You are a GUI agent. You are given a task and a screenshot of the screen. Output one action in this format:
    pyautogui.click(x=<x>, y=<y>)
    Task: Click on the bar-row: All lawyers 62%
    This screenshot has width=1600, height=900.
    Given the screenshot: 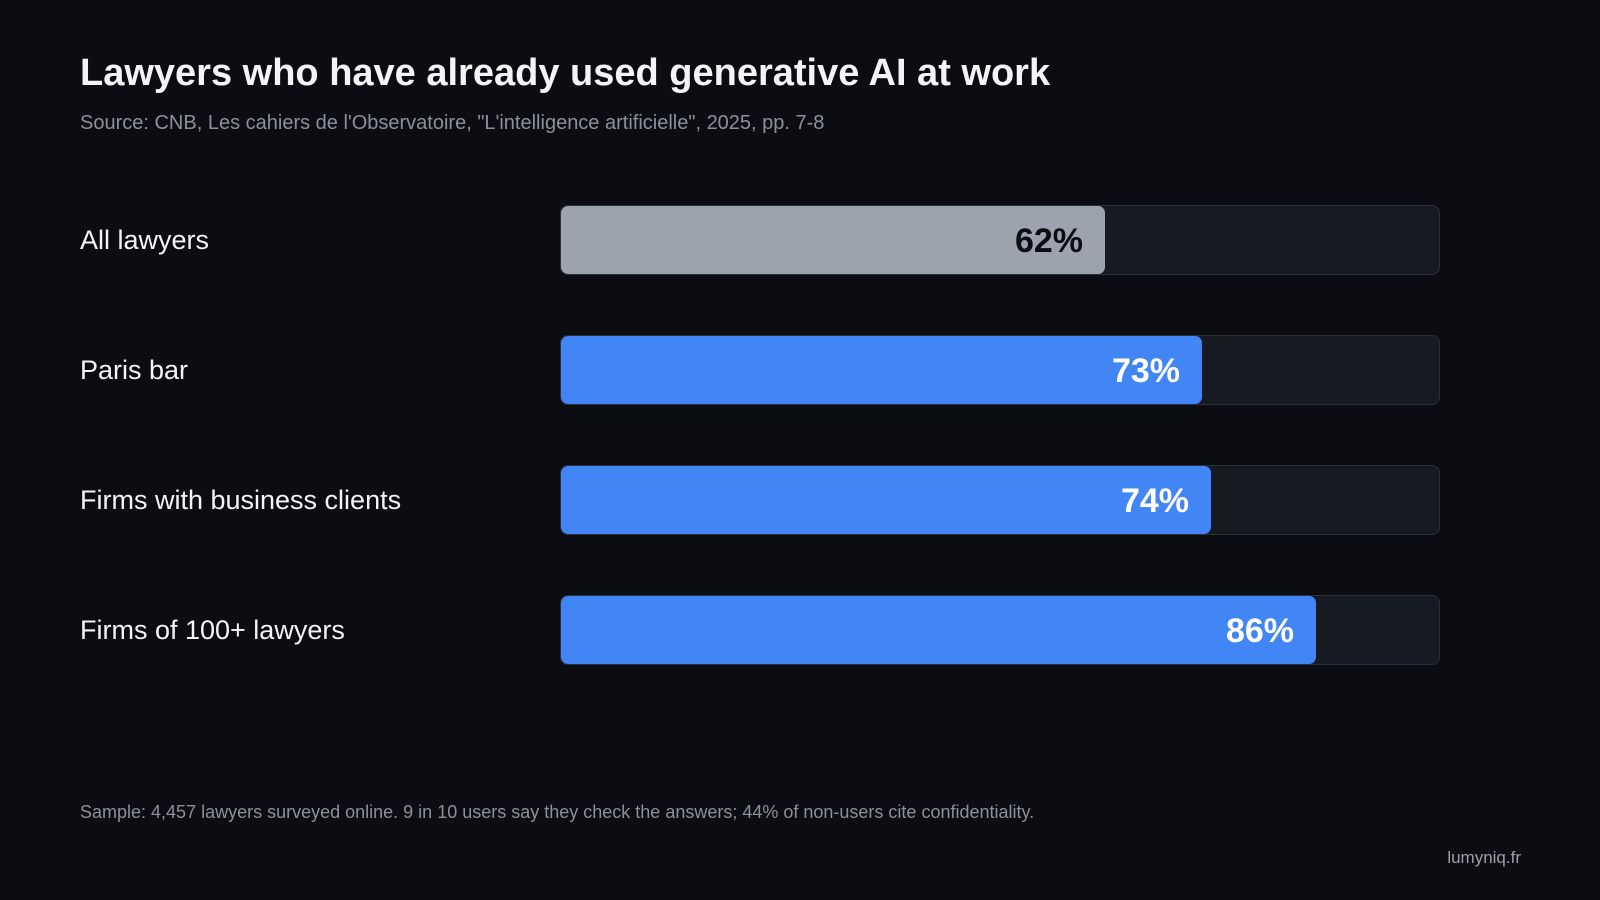 What is the action you would take?
    pyautogui.click(x=800, y=240)
    